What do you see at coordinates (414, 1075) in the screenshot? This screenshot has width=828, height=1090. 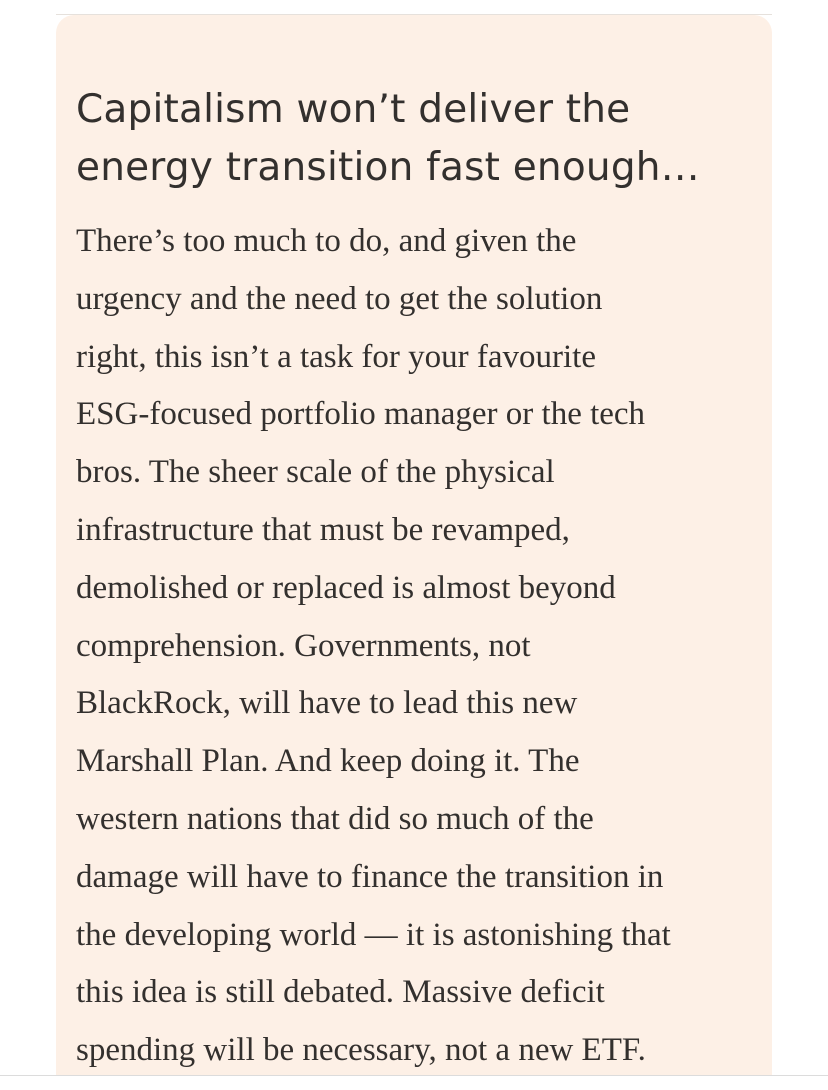 I see `bottom-divider` at bounding box center [414, 1075].